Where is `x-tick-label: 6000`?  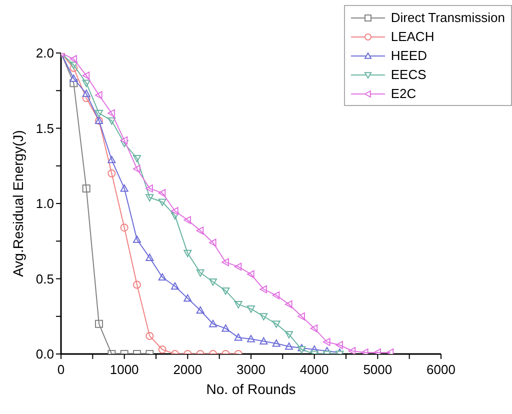 x-tick-label: 6000 is located at coordinates (441, 370).